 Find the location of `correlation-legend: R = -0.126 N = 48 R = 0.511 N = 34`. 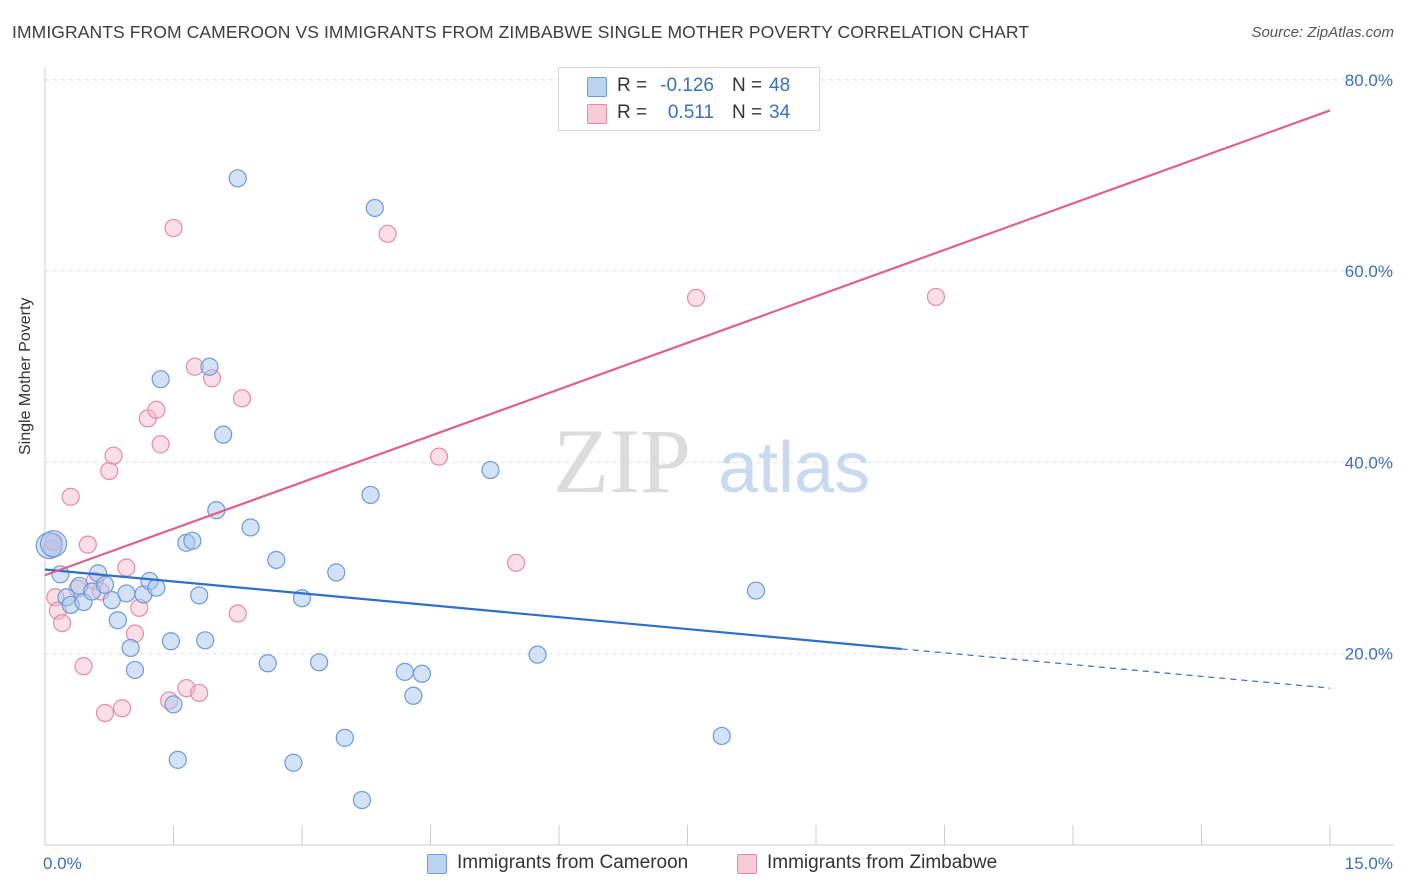

correlation-legend: R = -0.126 N = 48 R = 0.511 N = 34 is located at coordinates (689, 99).